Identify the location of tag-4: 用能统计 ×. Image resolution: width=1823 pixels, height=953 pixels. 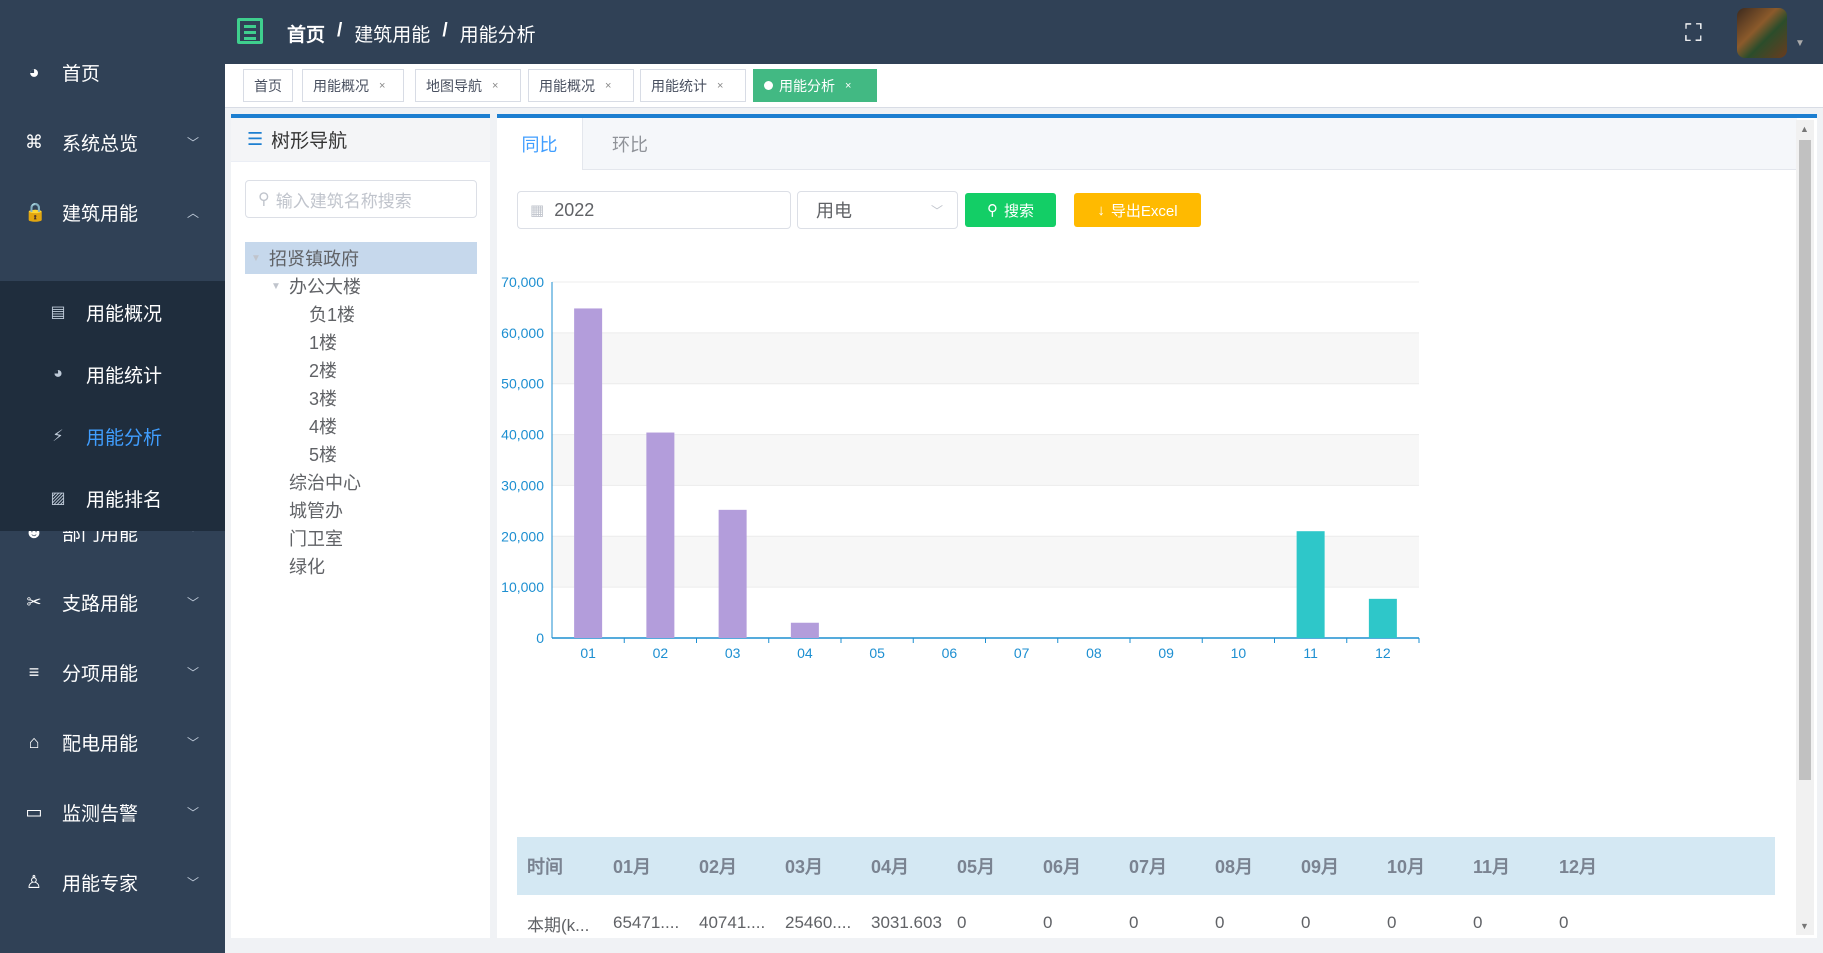
(693, 85).